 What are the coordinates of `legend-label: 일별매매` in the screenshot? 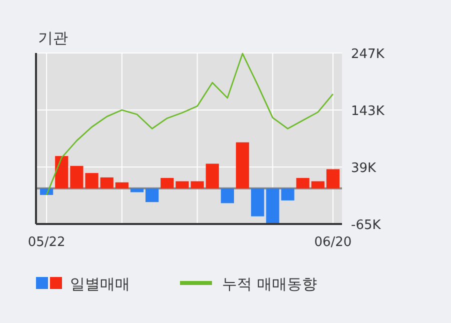 It's located at (100, 284).